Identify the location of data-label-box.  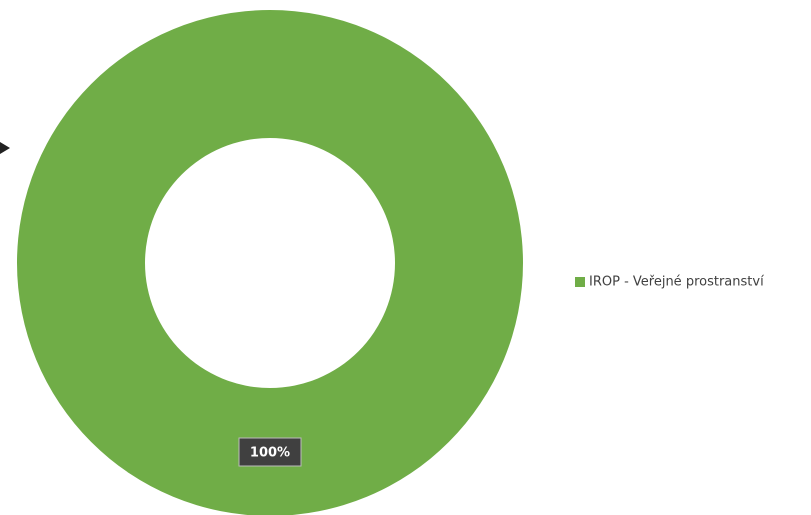
(270, 452).